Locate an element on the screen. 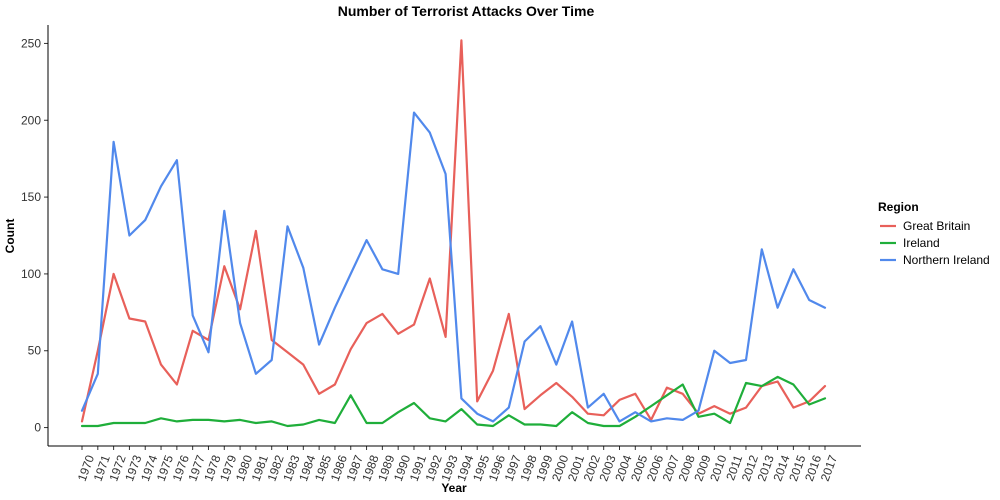  y-tick-label: 50 is located at coordinates (35, 351).